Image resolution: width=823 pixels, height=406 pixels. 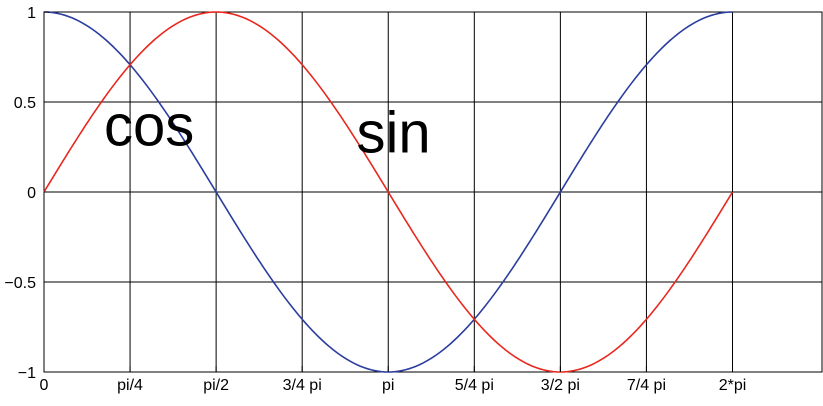 I want to click on x-tick-label: pi, so click(x=388, y=385).